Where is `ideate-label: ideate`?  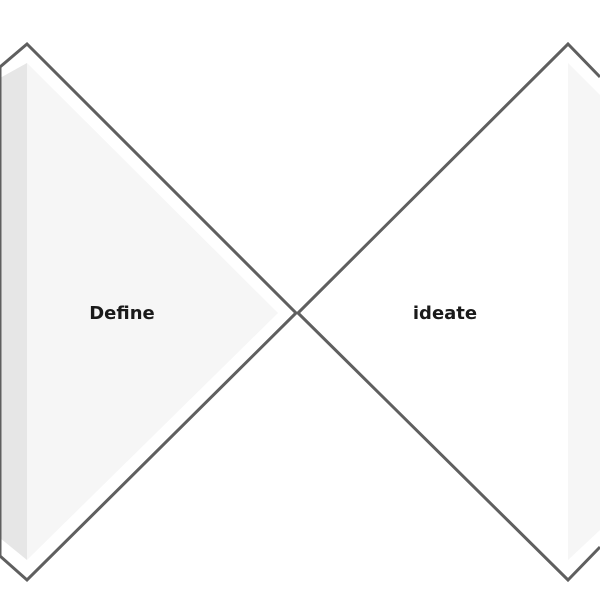 ideate-label: ideate is located at coordinates (445, 313).